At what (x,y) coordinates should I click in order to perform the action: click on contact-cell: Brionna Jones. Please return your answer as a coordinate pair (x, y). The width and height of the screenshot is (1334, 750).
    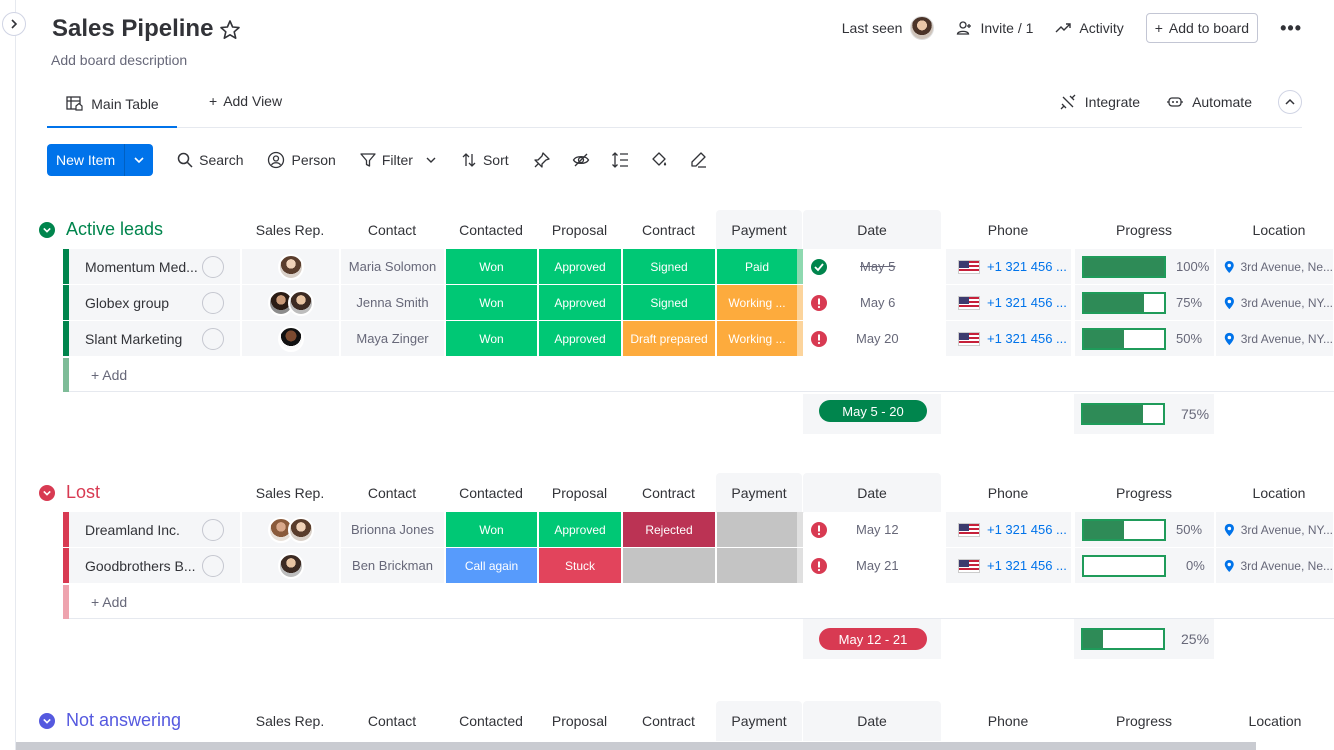
    Looking at the image, I should click on (393, 529).